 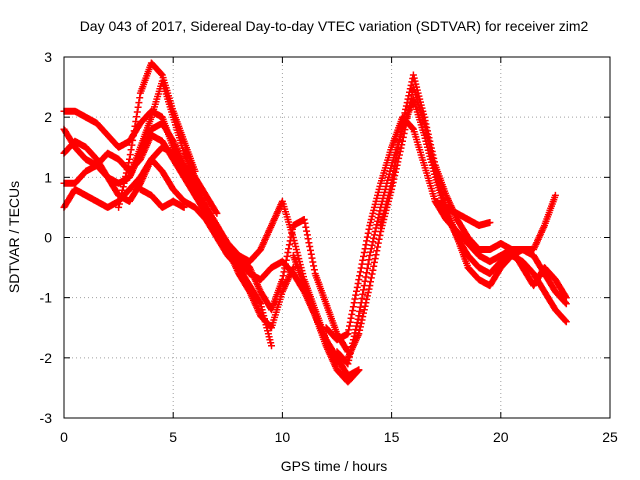 What do you see at coordinates (501, 437) in the screenshot?
I see `x-tick-label: 20` at bounding box center [501, 437].